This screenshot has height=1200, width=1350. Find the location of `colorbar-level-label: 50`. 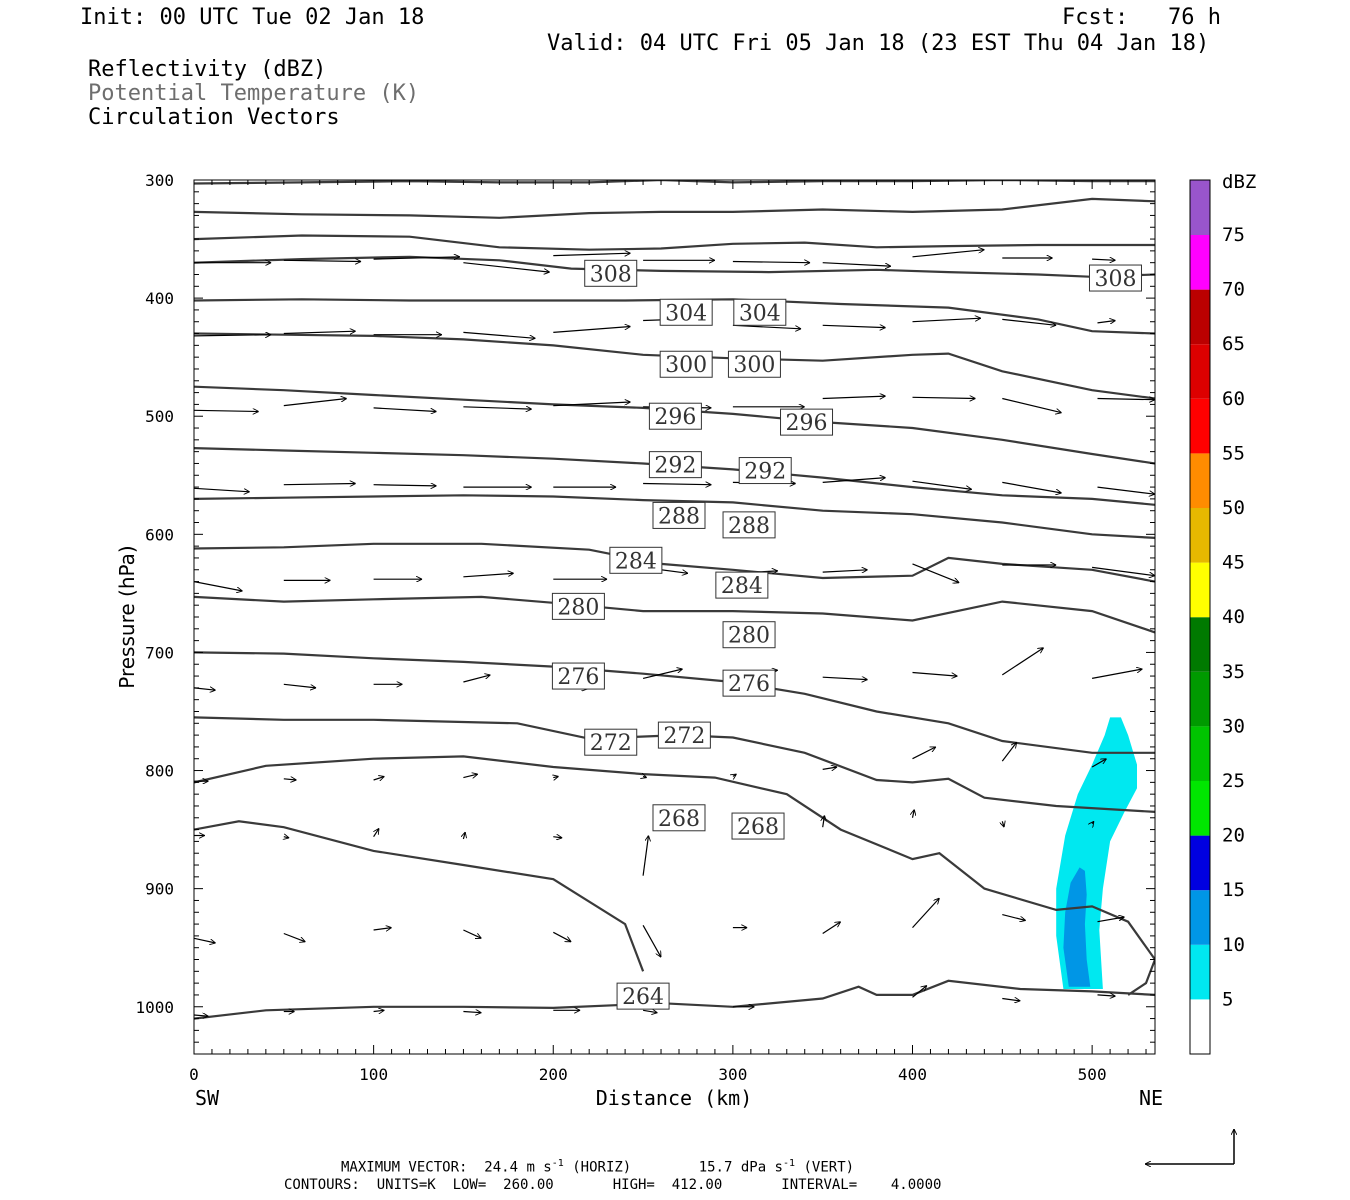

colorbar-level-label: 50 is located at coordinates (1233, 508).